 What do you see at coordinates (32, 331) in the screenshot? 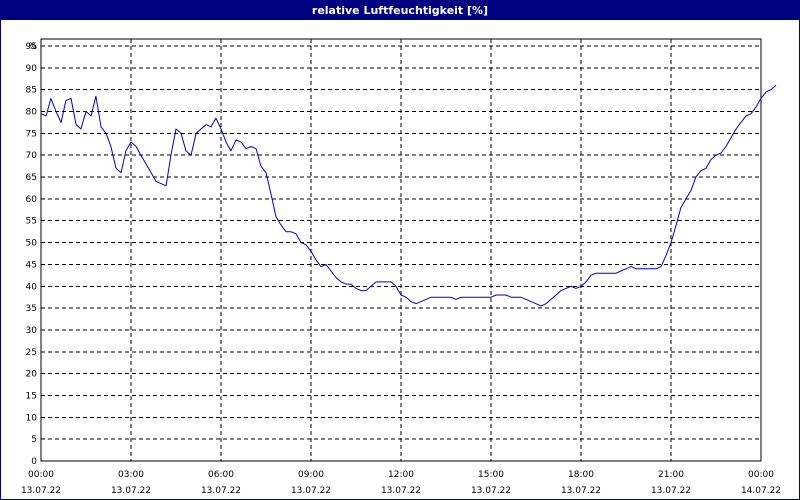
I see `y-tick-label: 30` at bounding box center [32, 331].